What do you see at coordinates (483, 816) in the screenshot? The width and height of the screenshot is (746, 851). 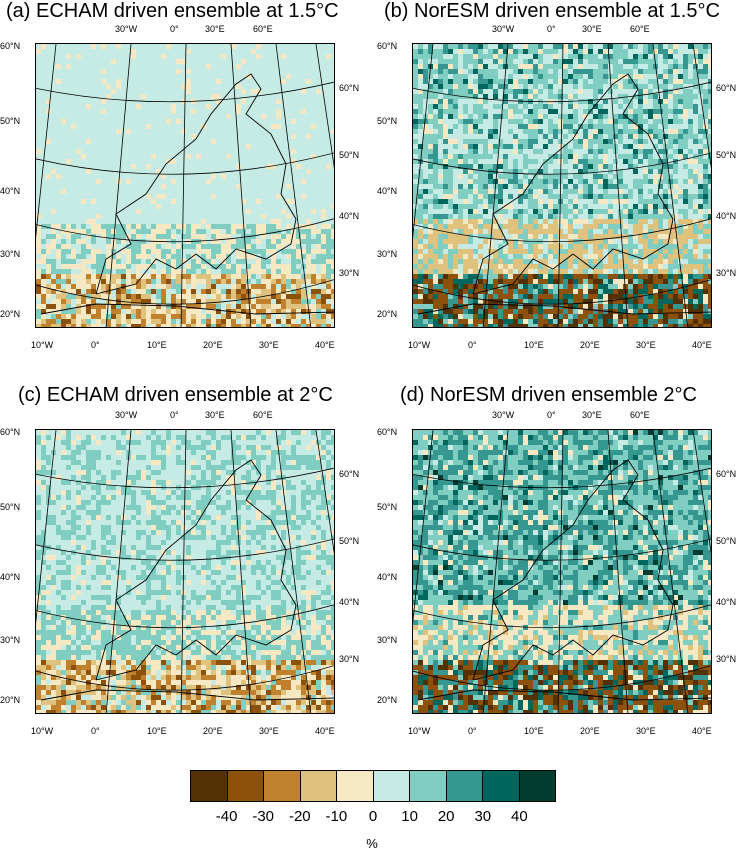 I see `colorbar-label: 30` at bounding box center [483, 816].